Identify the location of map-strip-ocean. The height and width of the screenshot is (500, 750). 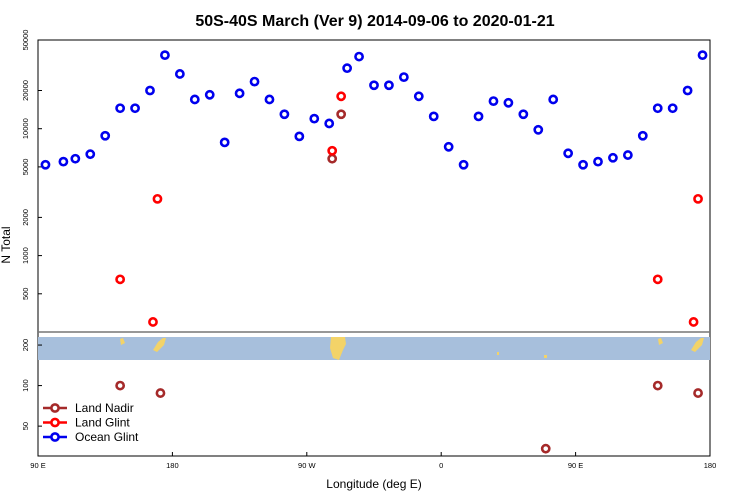
(374, 348).